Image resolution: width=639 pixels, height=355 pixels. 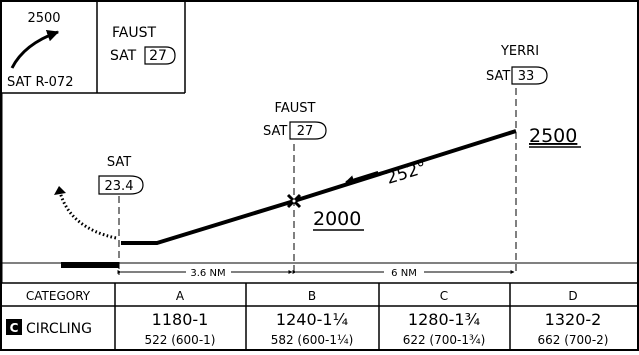 I want to click on distance-label: 6 NM, so click(x=404, y=273).